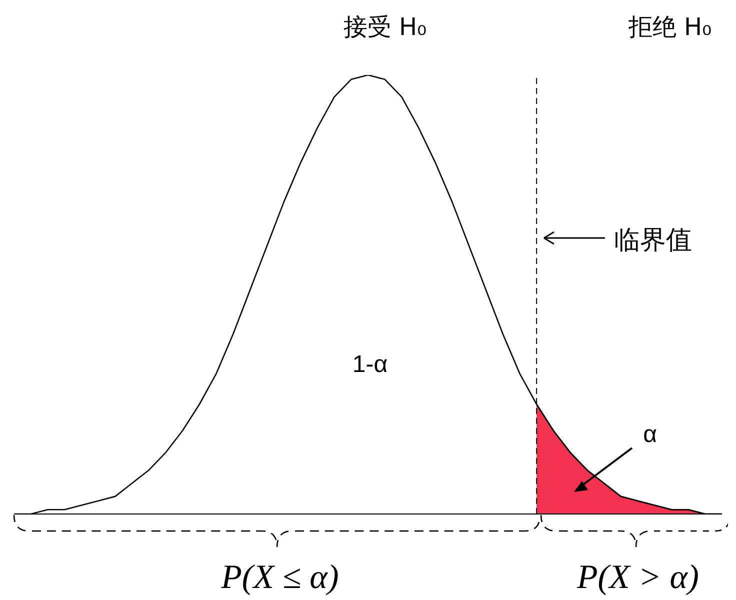  What do you see at coordinates (638, 578) in the screenshot?
I see `text: P(X > α)` at bounding box center [638, 578].